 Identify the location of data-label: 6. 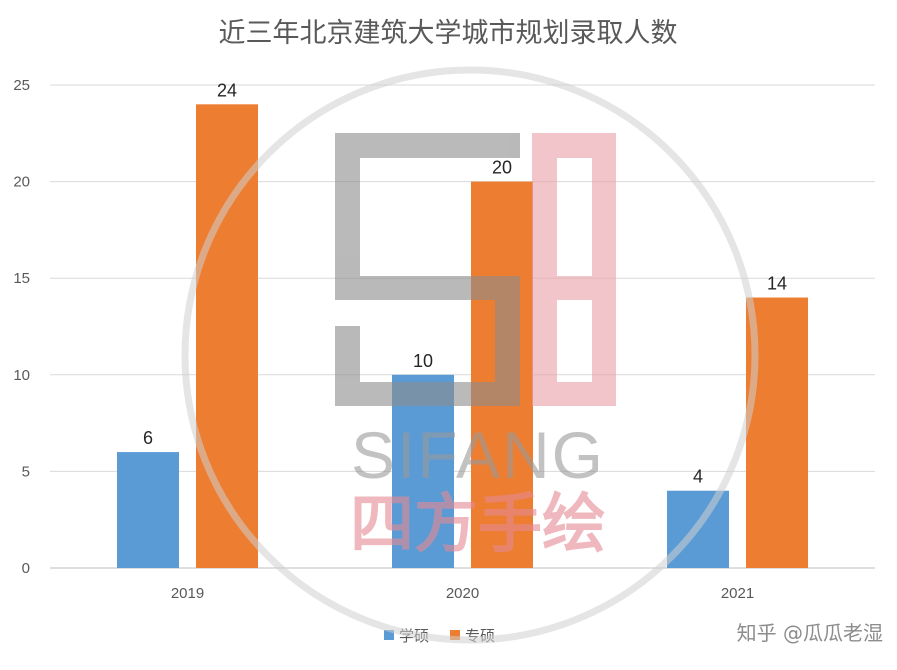
(148, 438).